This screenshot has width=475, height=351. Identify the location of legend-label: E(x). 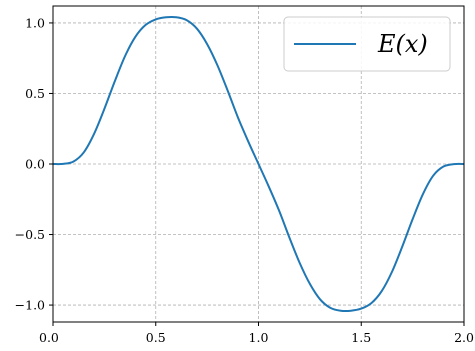
(402, 44).